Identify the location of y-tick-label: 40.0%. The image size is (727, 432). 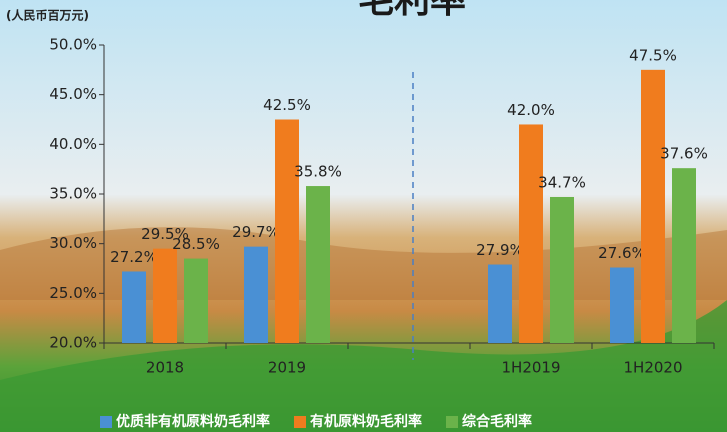
(73, 144).